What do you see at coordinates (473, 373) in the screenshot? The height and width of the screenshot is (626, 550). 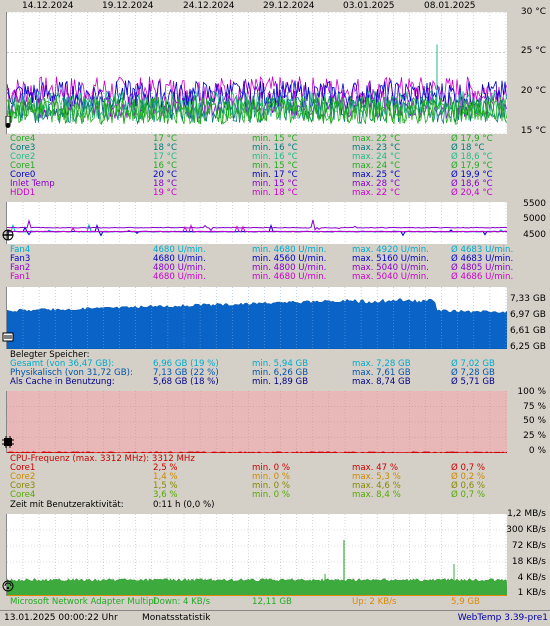 I see `avg-value: Ø 7,28 GB` at bounding box center [473, 373].